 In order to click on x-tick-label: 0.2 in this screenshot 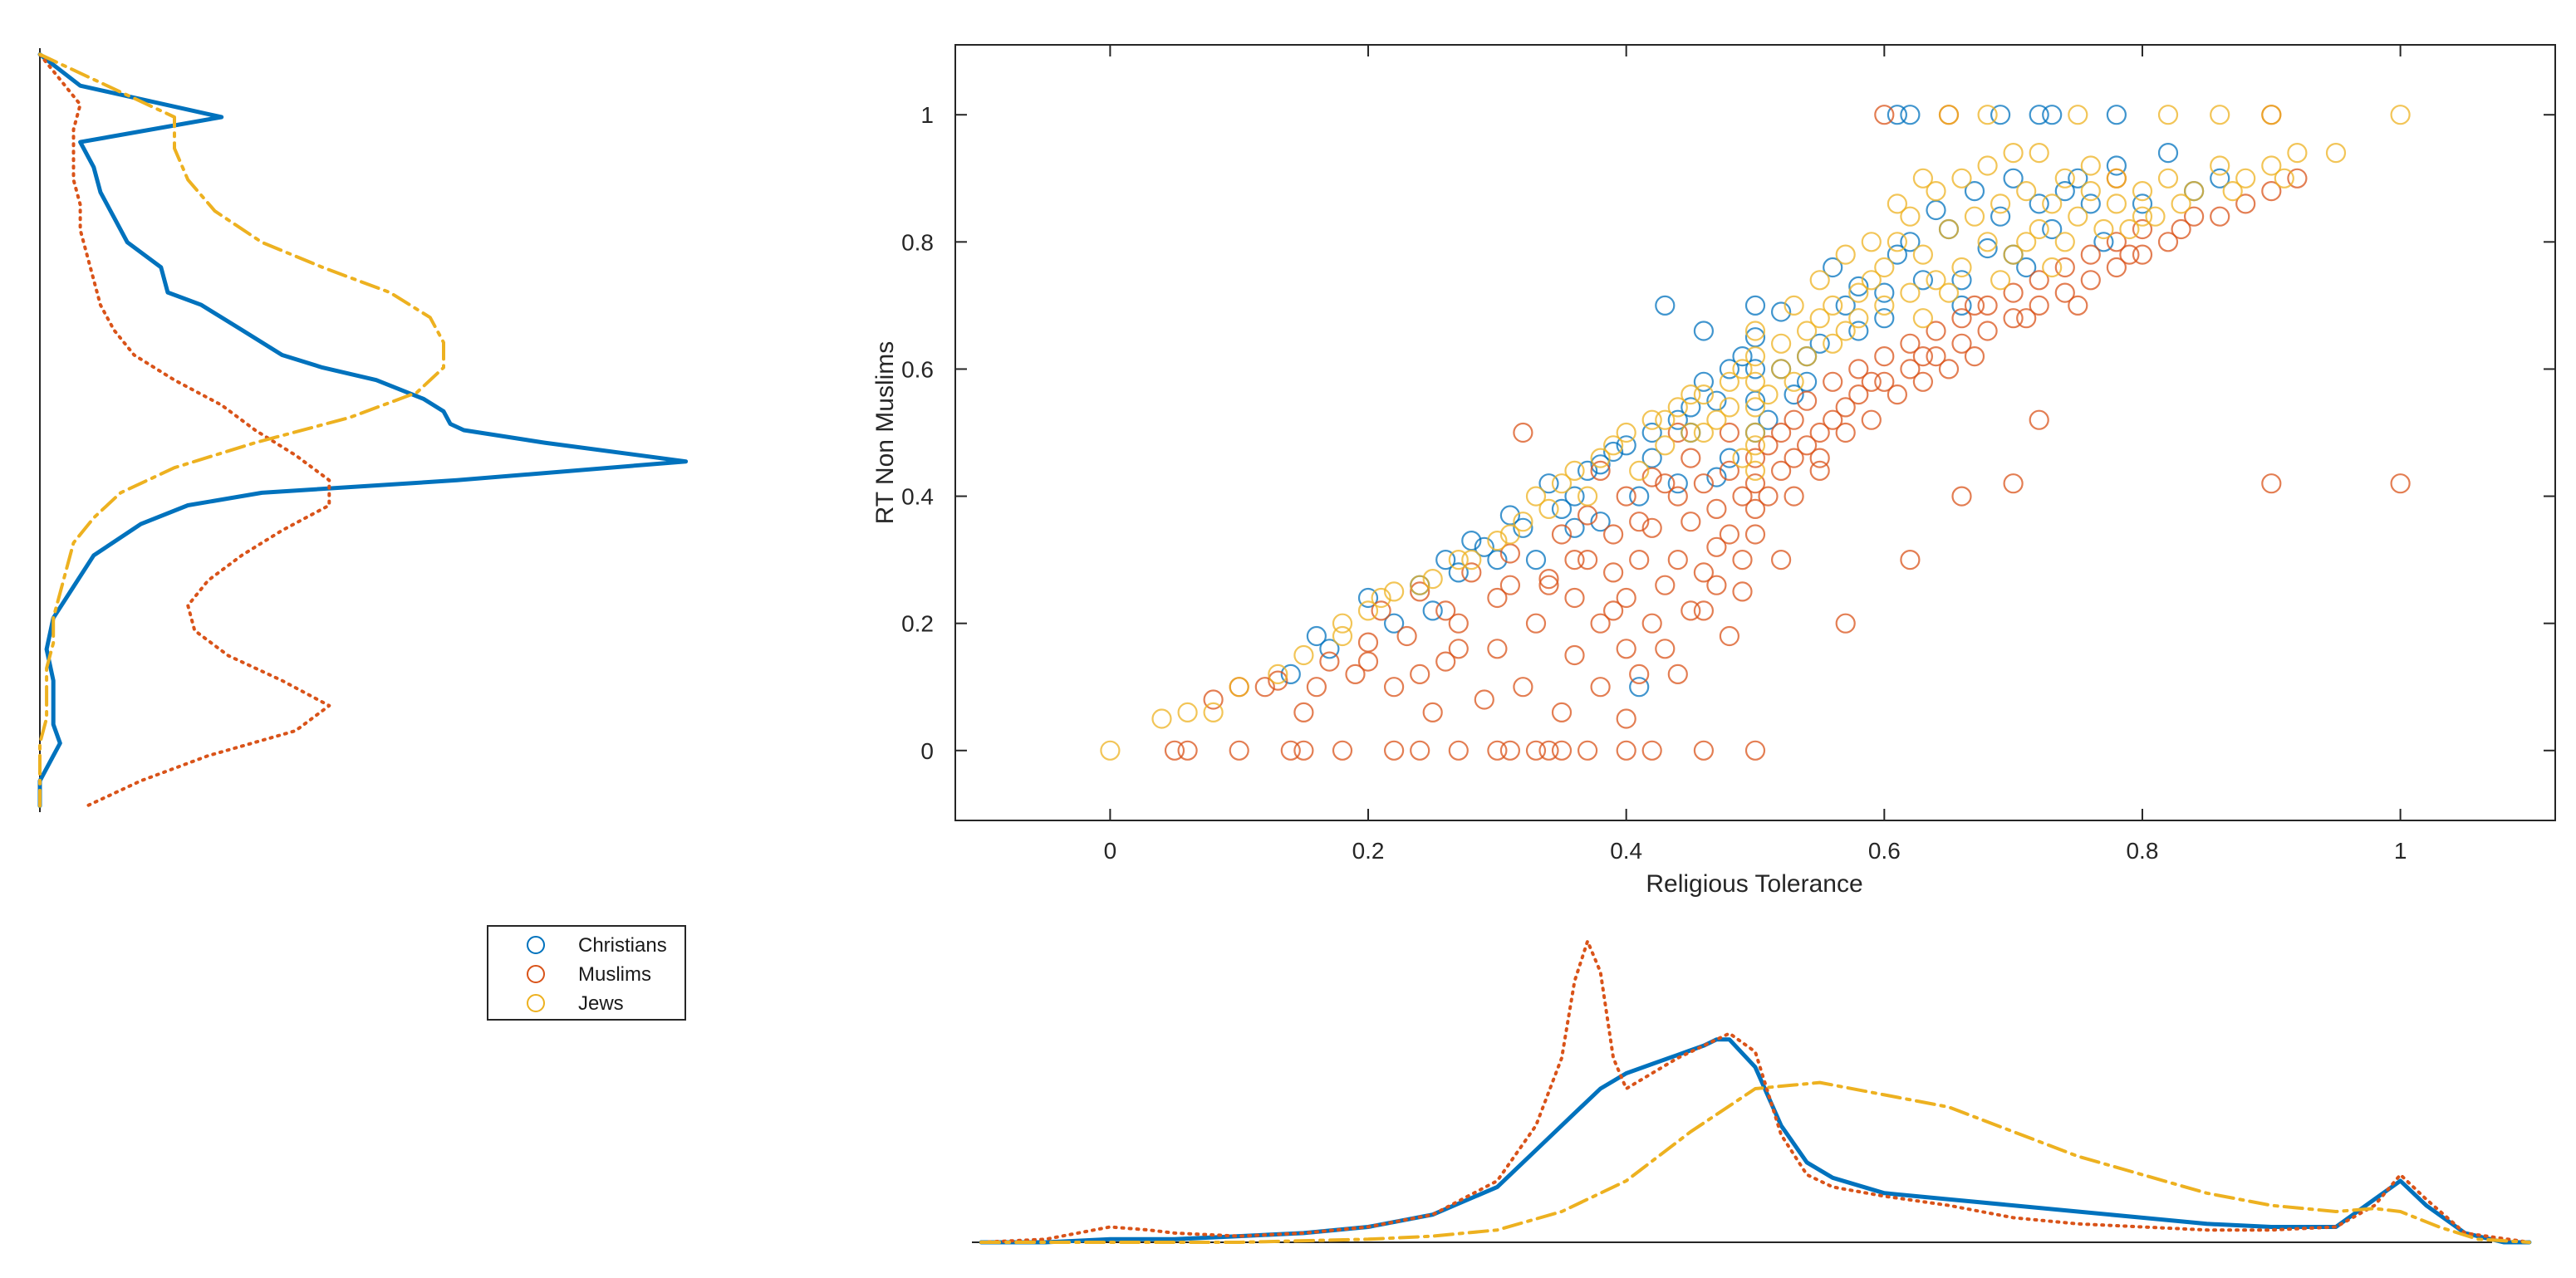, I will do `click(1368, 851)`.